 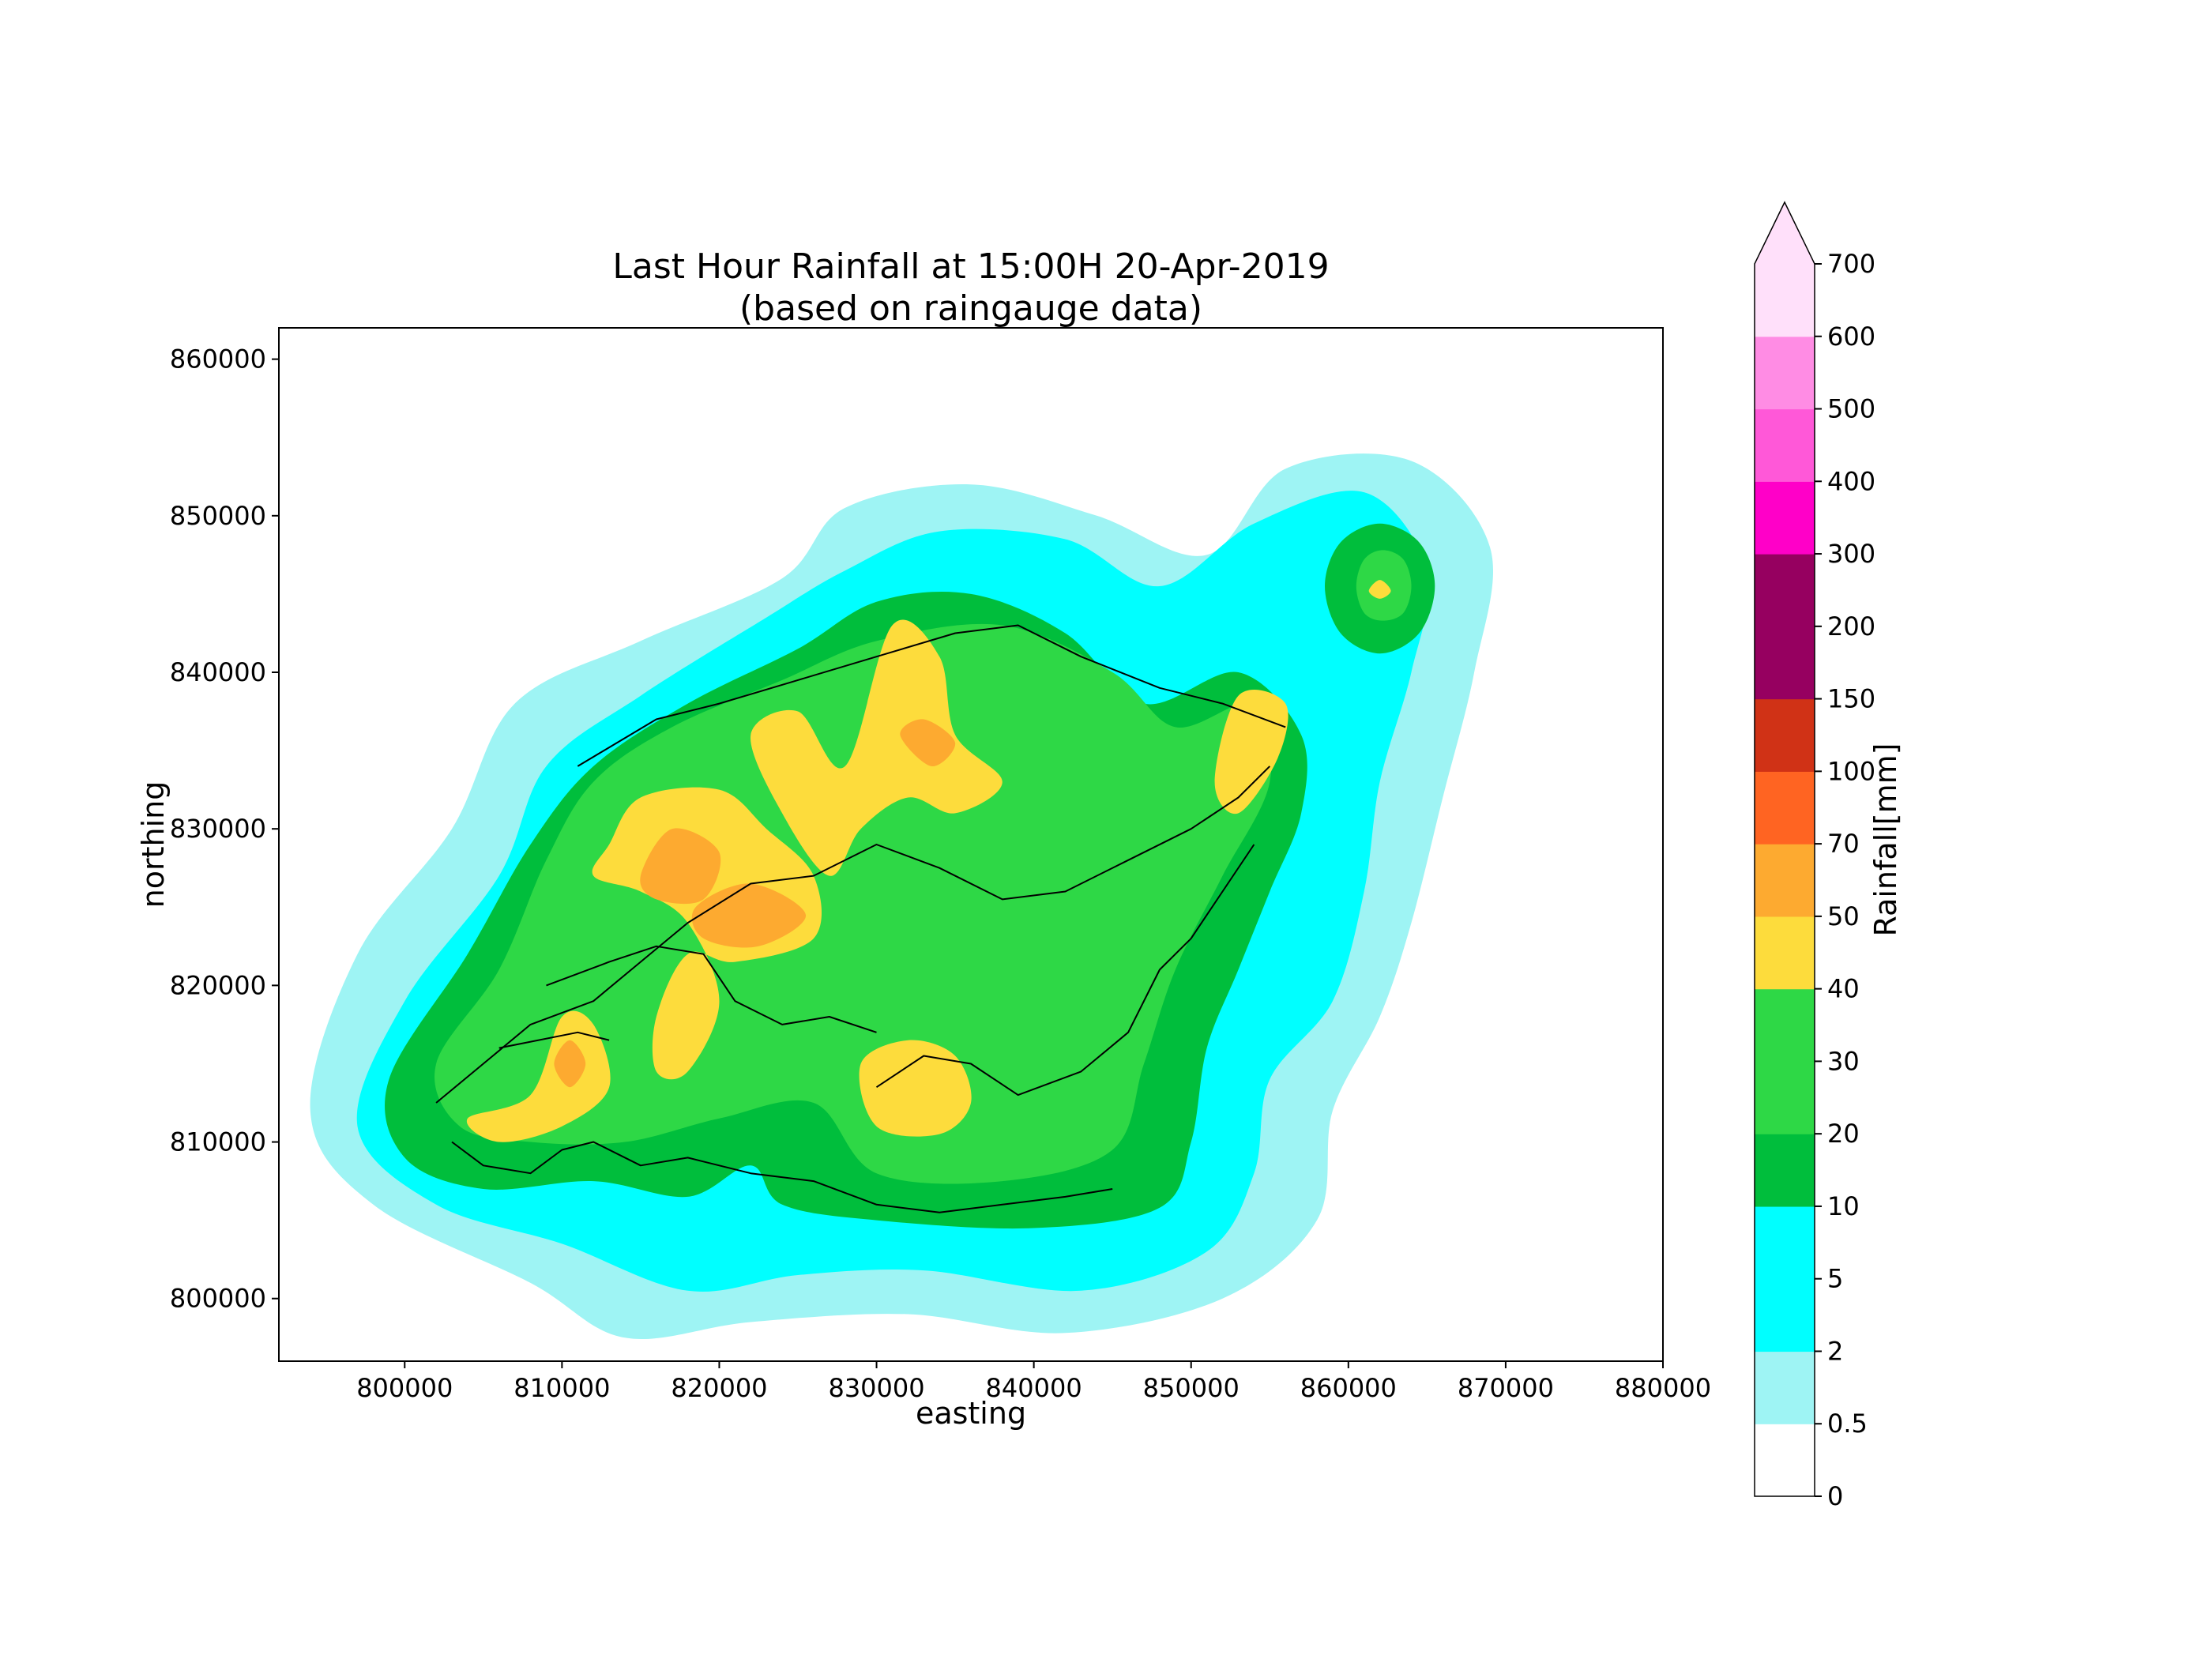 I want to click on x-tick-label-2: 820000, so click(x=719, y=1388).